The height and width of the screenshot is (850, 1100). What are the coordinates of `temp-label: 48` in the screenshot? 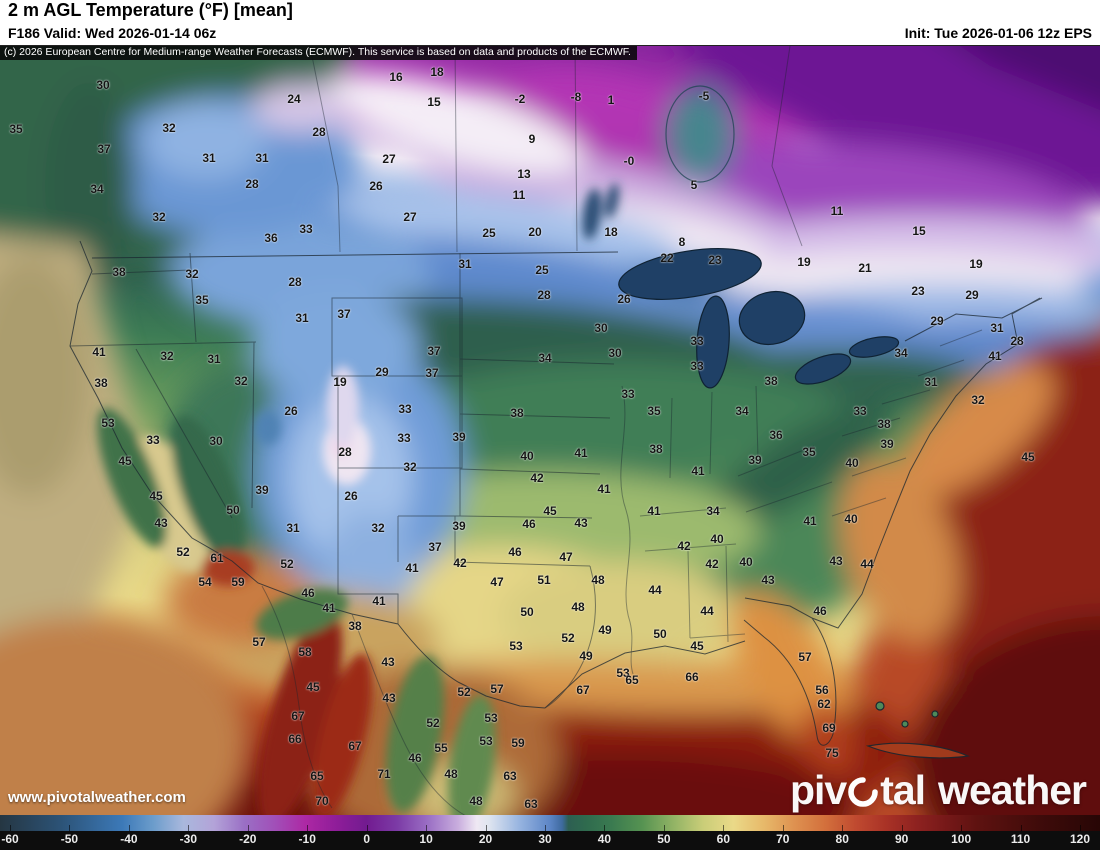 It's located at (476, 801).